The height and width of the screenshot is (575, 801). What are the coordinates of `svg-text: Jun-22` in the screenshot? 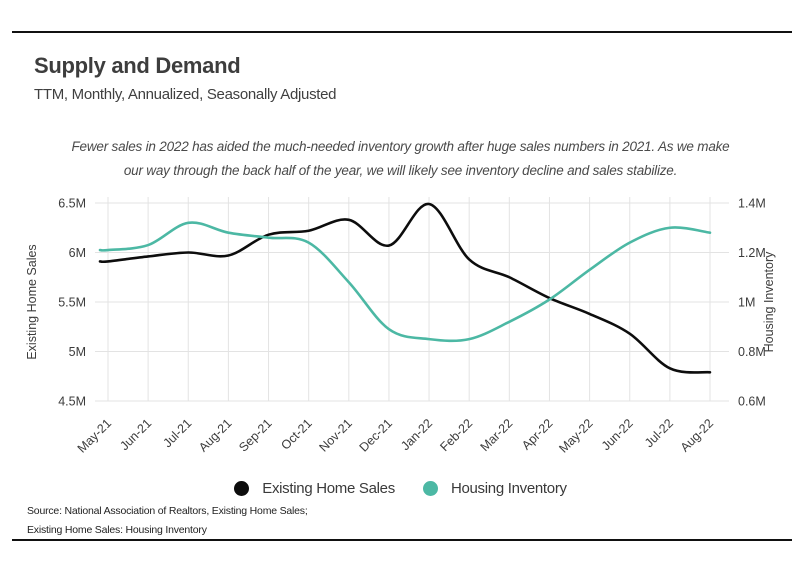 It's located at (617, 434).